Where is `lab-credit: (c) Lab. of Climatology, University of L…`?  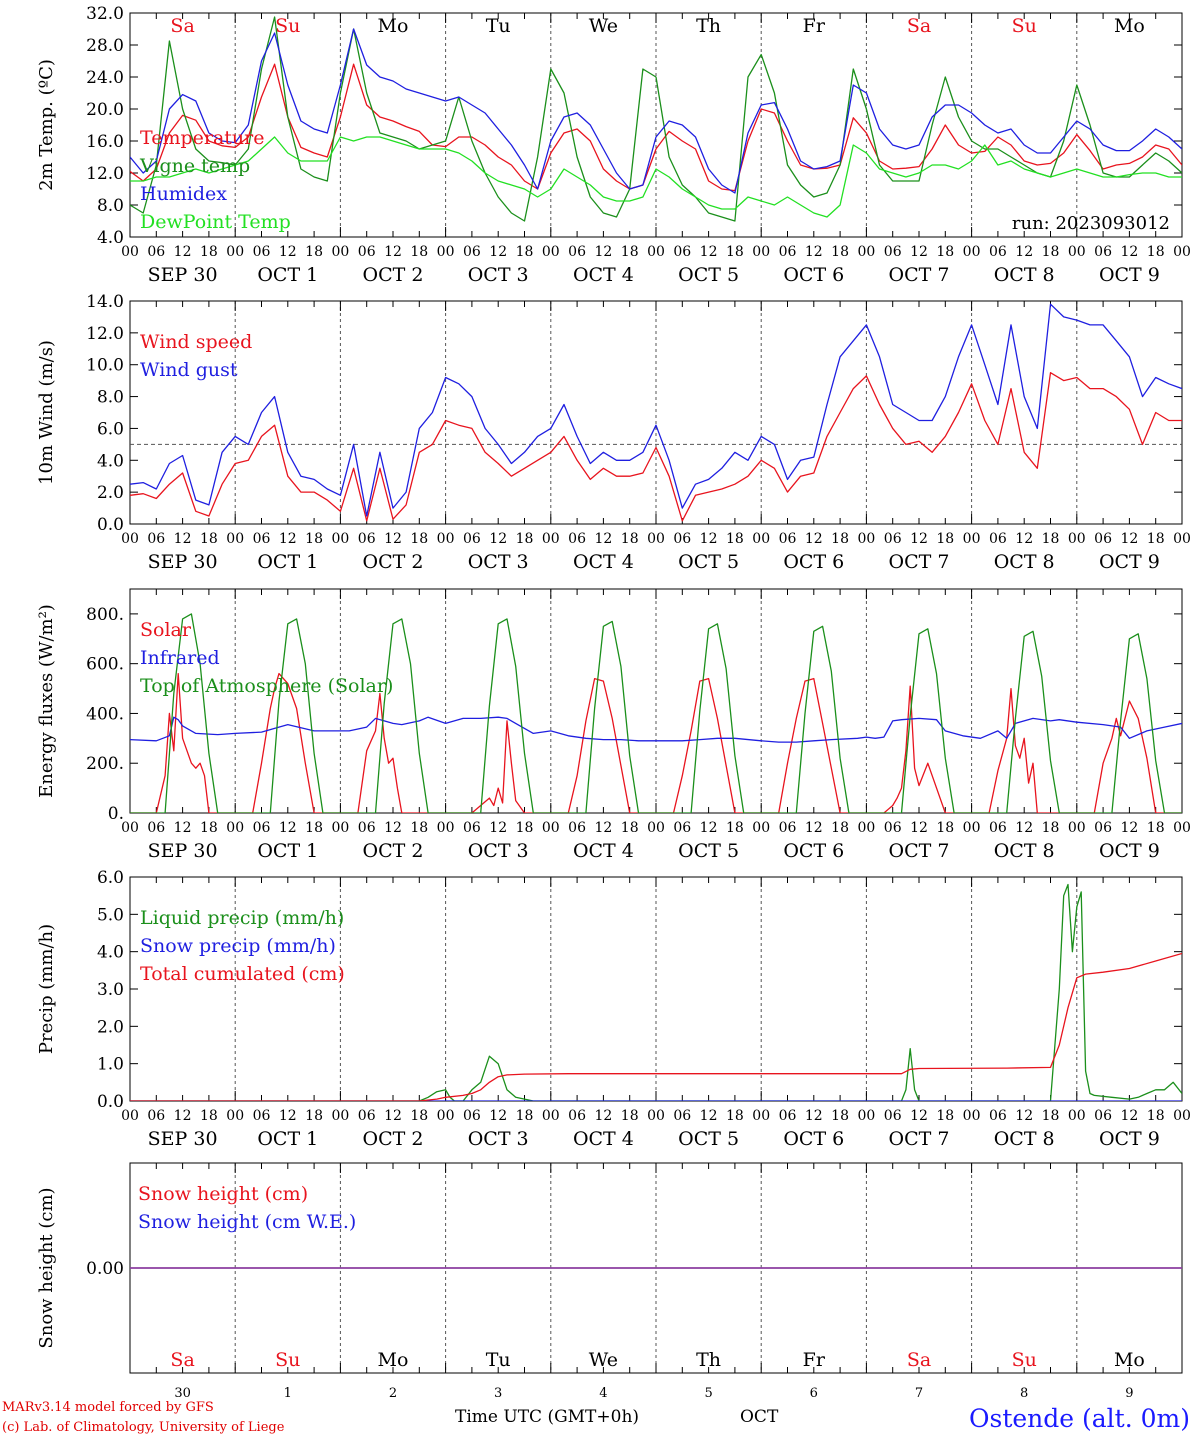
lab-credit: (c) Lab. of Climatology, University of L… is located at coordinates (143, 1427).